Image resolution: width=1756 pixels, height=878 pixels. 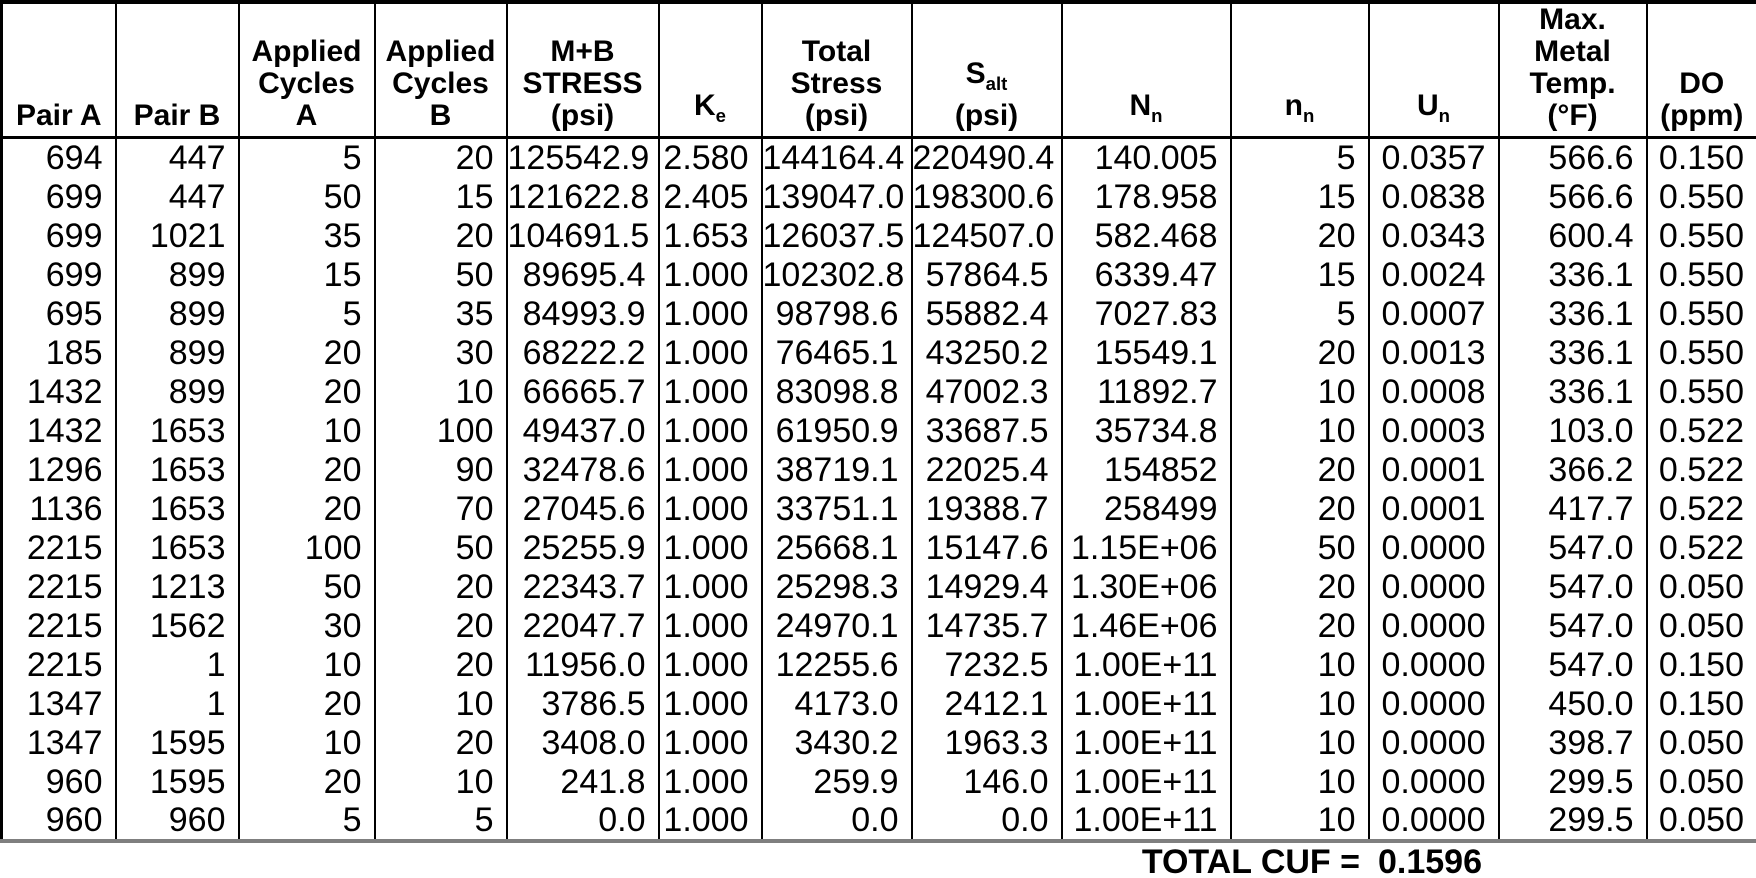 What do you see at coordinates (1434, 586) in the screenshot?
I see `cell-u_n: 0.0000` at bounding box center [1434, 586].